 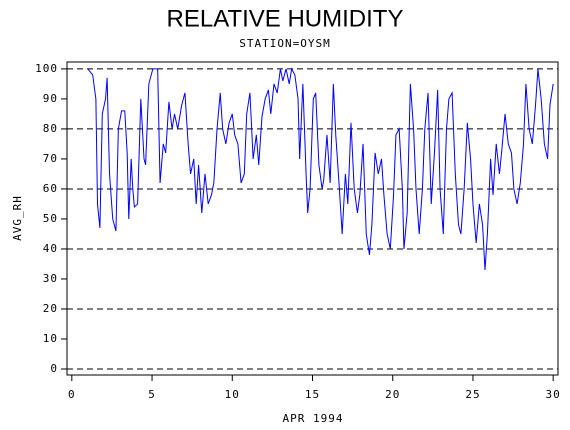 What do you see at coordinates (313, 418) in the screenshot?
I see `x-axis-label: APR 1994` at bounding box center [313, 418].